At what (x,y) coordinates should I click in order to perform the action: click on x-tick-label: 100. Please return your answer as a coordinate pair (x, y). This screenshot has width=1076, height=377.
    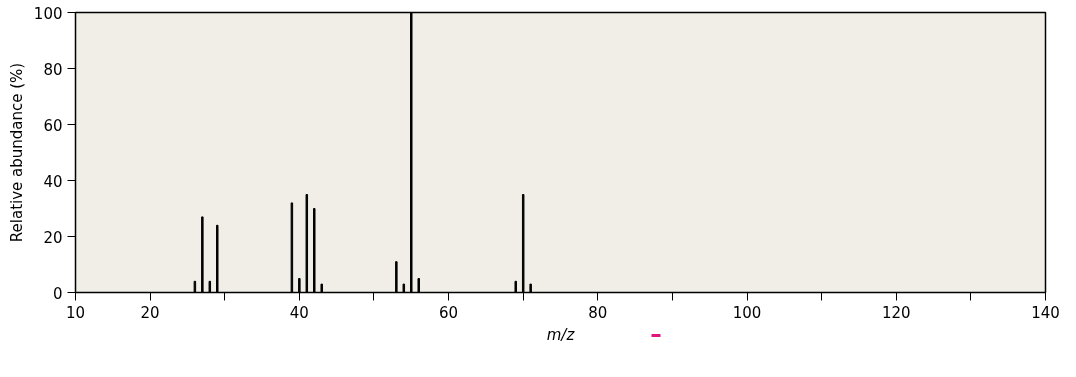
    Looking at the image, I should click on (747, 312).